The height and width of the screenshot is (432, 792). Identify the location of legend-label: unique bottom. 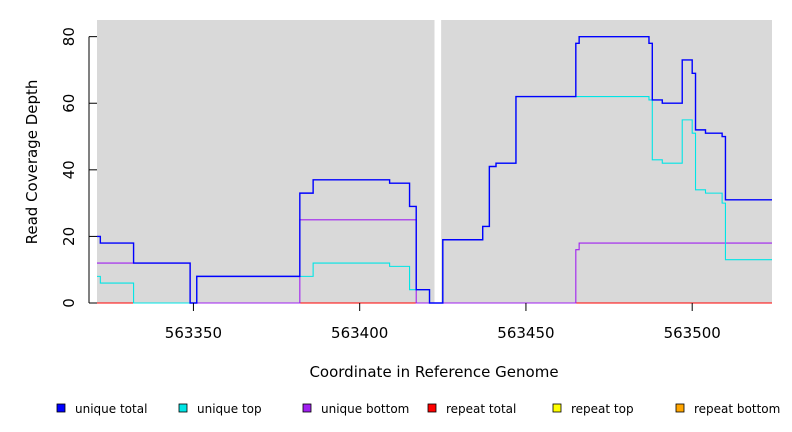
(365, 409).